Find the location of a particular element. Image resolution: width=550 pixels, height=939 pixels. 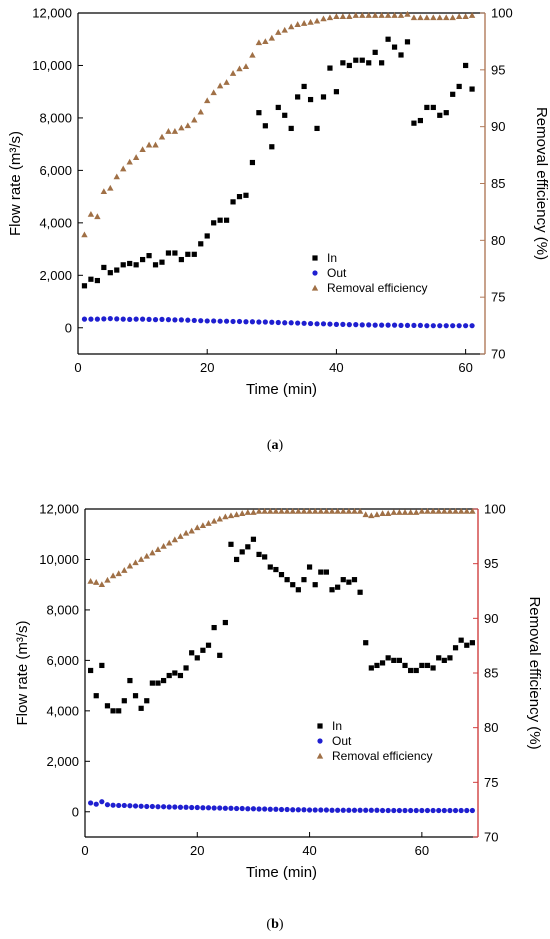

y2-tick-label: 75 is located at coordinates (491, 782).